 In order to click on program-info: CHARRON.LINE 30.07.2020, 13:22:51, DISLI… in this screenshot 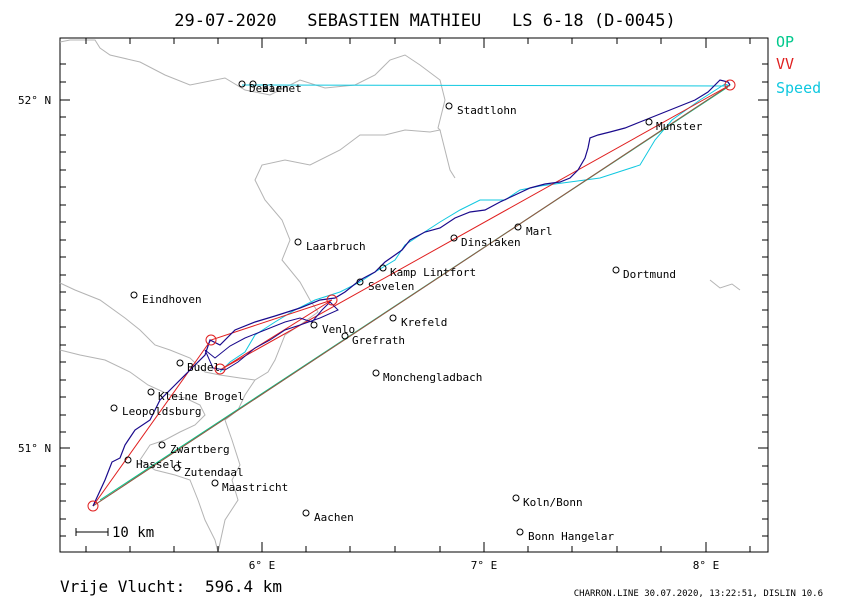, I will do `click(698, 594)`.